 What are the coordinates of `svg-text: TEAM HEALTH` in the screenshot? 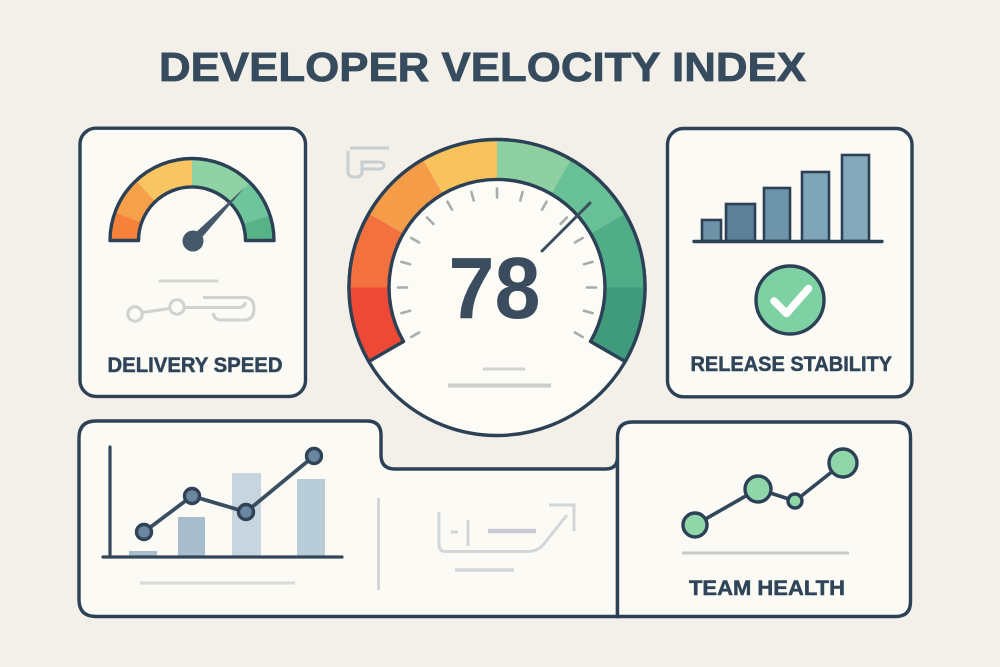 It's located at (767, 588).